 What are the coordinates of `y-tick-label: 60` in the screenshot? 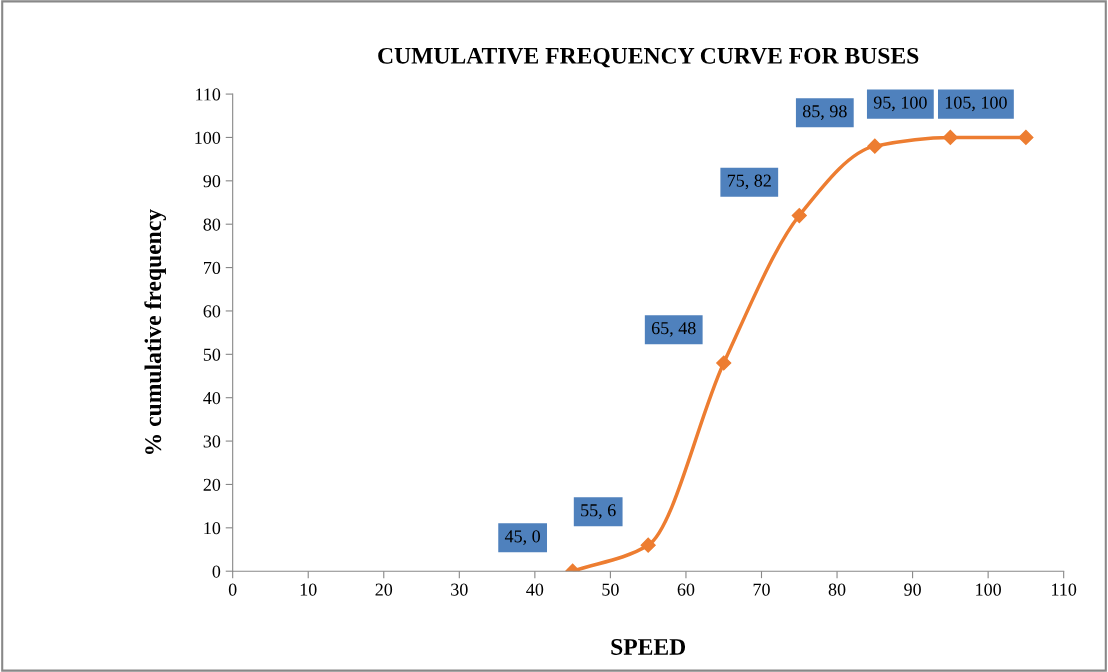 It's located at (212, 311).